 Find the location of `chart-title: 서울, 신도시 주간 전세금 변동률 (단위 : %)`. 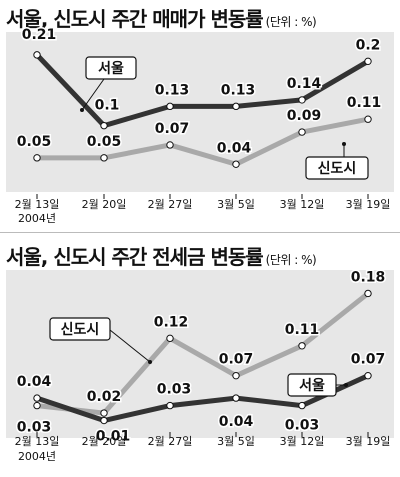

chart-title: 서울, 신도시 주간 전세금 변동률 (단위 : %) is located at coordinates (161, 255).